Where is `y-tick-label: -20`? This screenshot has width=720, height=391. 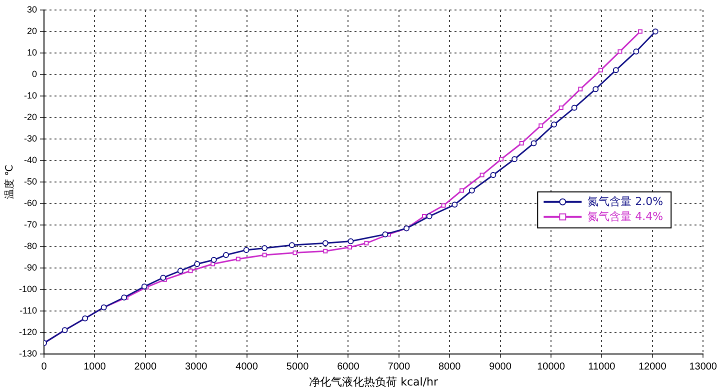 y-tick-label: -20 is located at coordinates (31, 117).